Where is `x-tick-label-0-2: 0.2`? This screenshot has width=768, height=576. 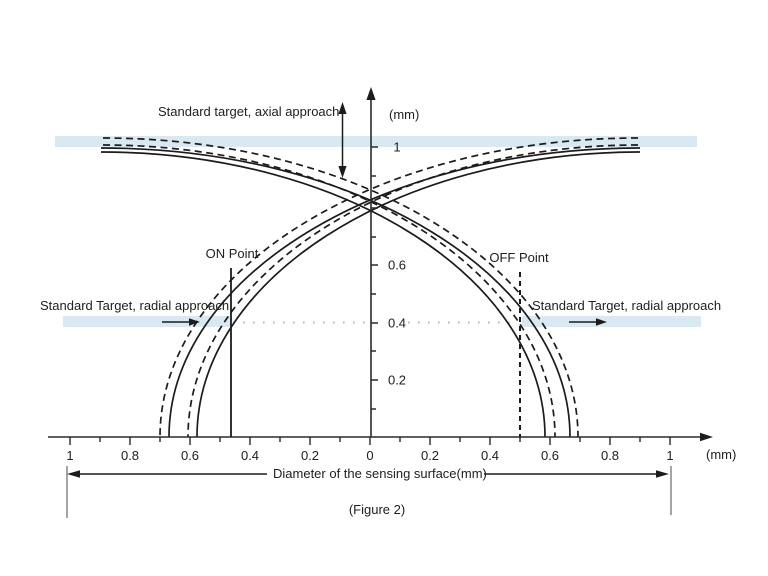 x-tick-label-0-2: 0.2 is located at coordinates (430, 455).